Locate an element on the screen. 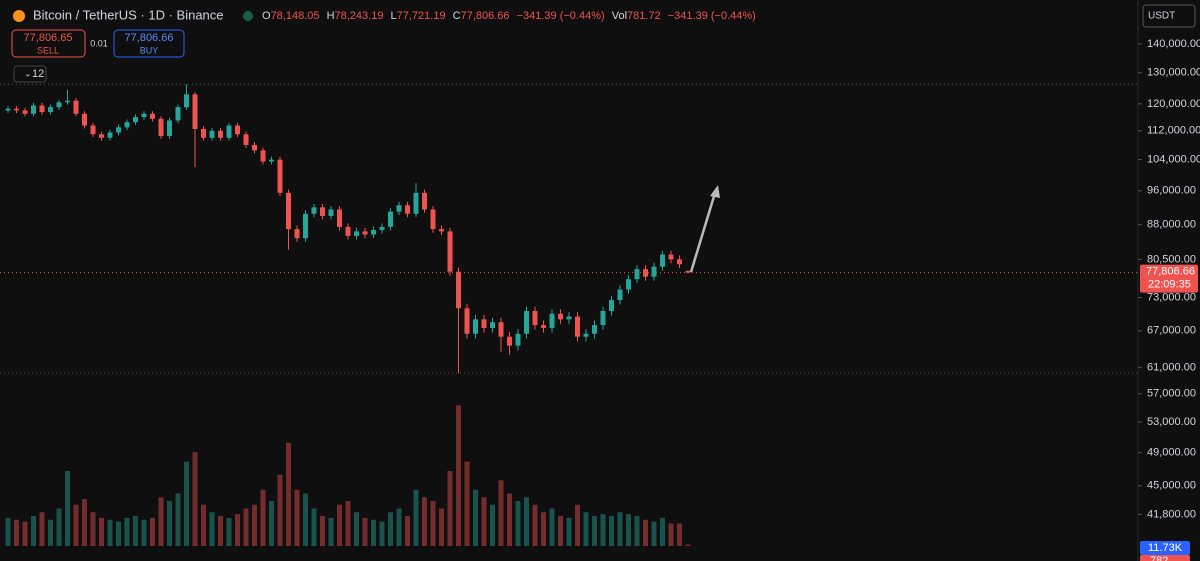 This screenshot has height=561, width=1200. ohlc-value: 77,721.19 is located at coordinates (421, 16).